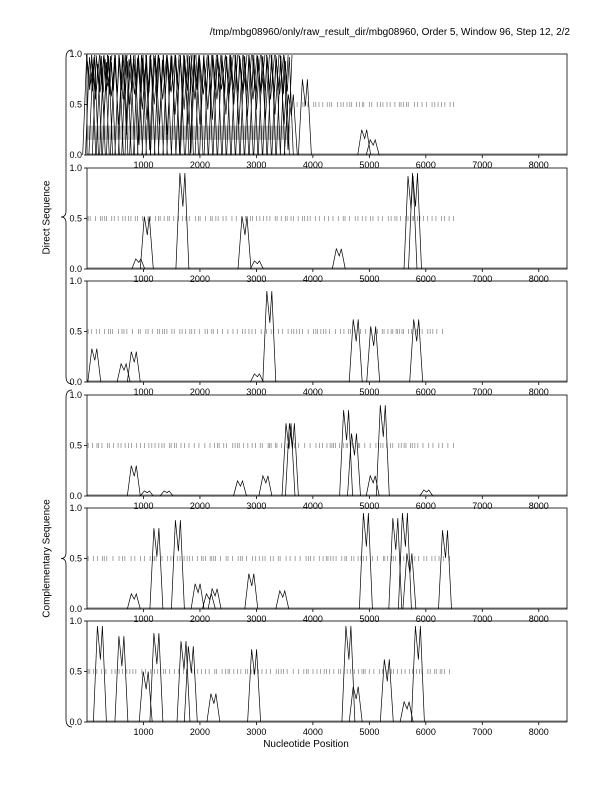  I want to click on highlight-band, so click(189, 132).